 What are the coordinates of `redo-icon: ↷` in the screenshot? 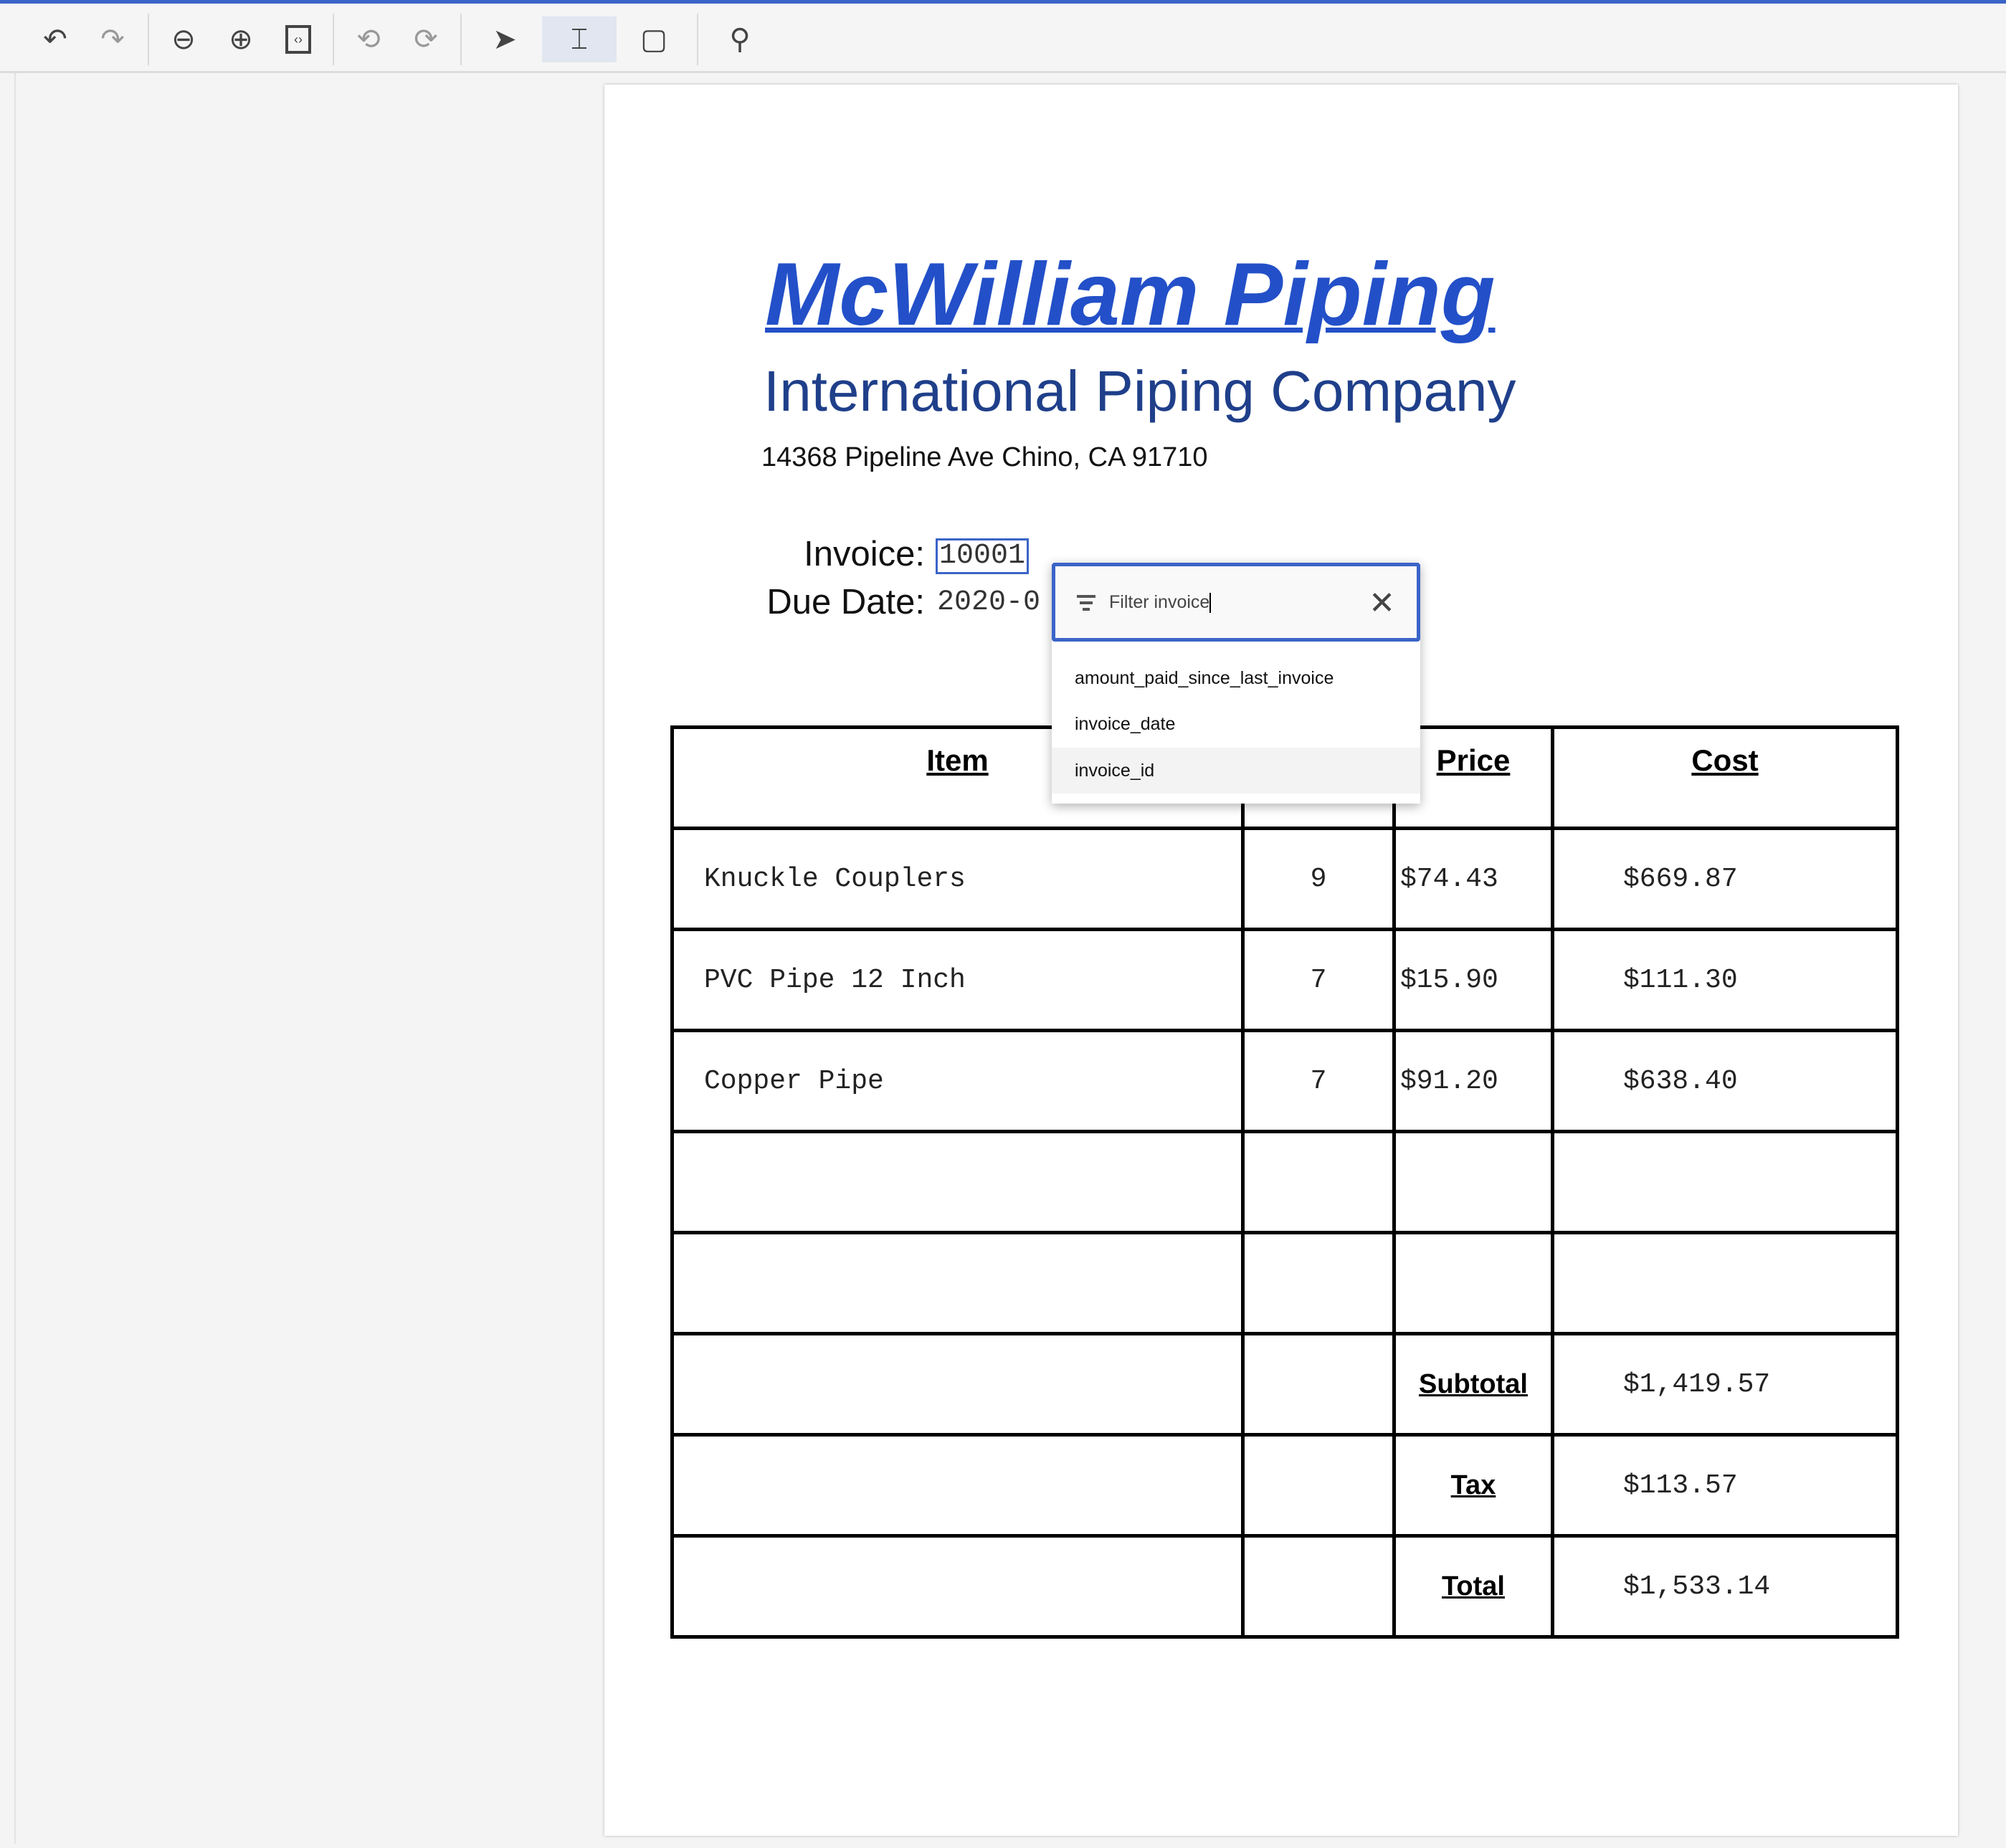 It's located at (112, 39).